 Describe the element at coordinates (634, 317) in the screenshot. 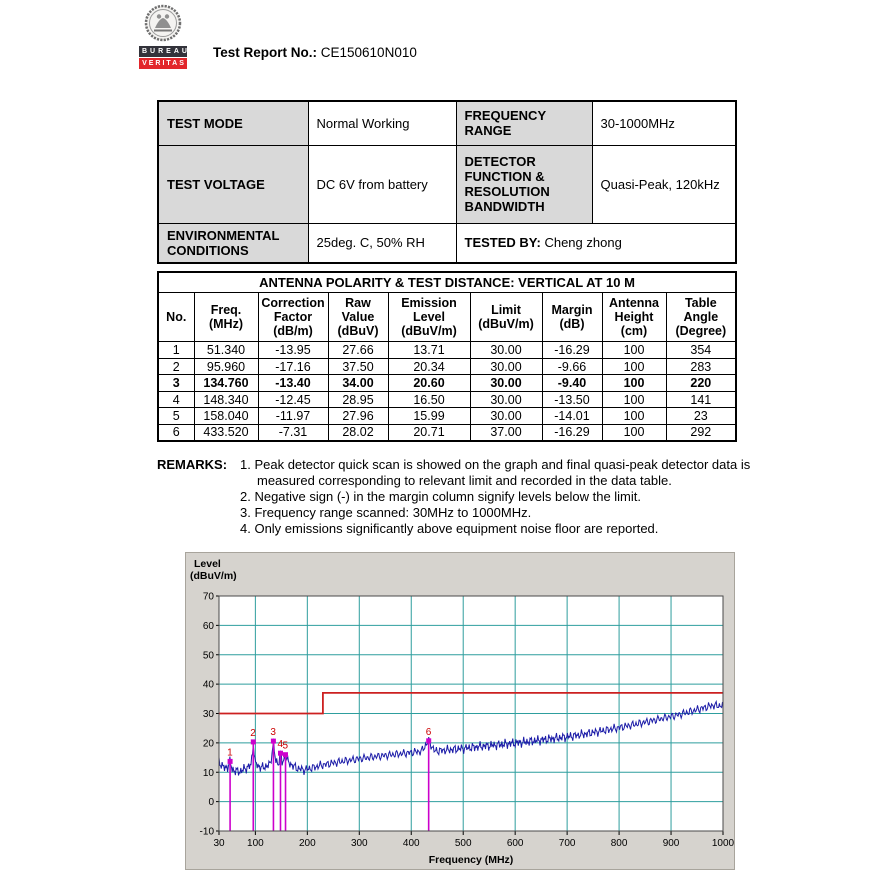

I see `col-header-antenna-height: Antenna Height (cm)` at that location.